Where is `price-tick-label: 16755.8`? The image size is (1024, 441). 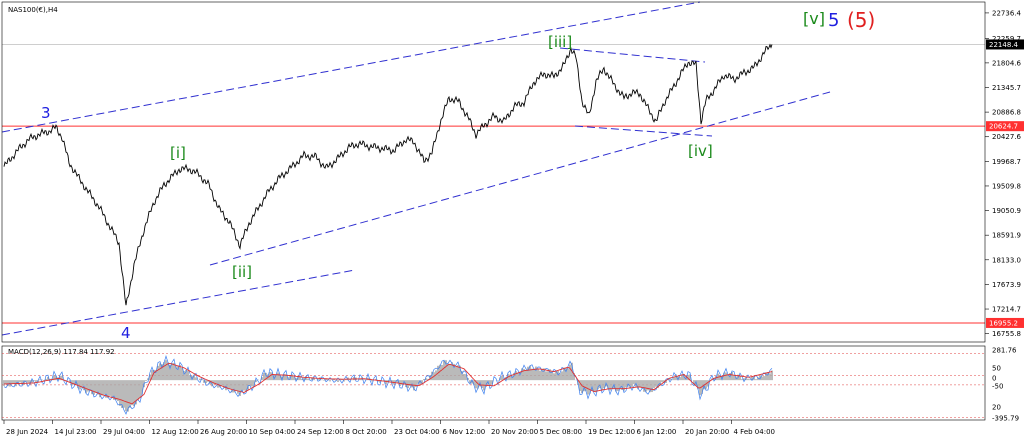
price-tick-label: 16755.8 is located at coordinates (1006, 334).